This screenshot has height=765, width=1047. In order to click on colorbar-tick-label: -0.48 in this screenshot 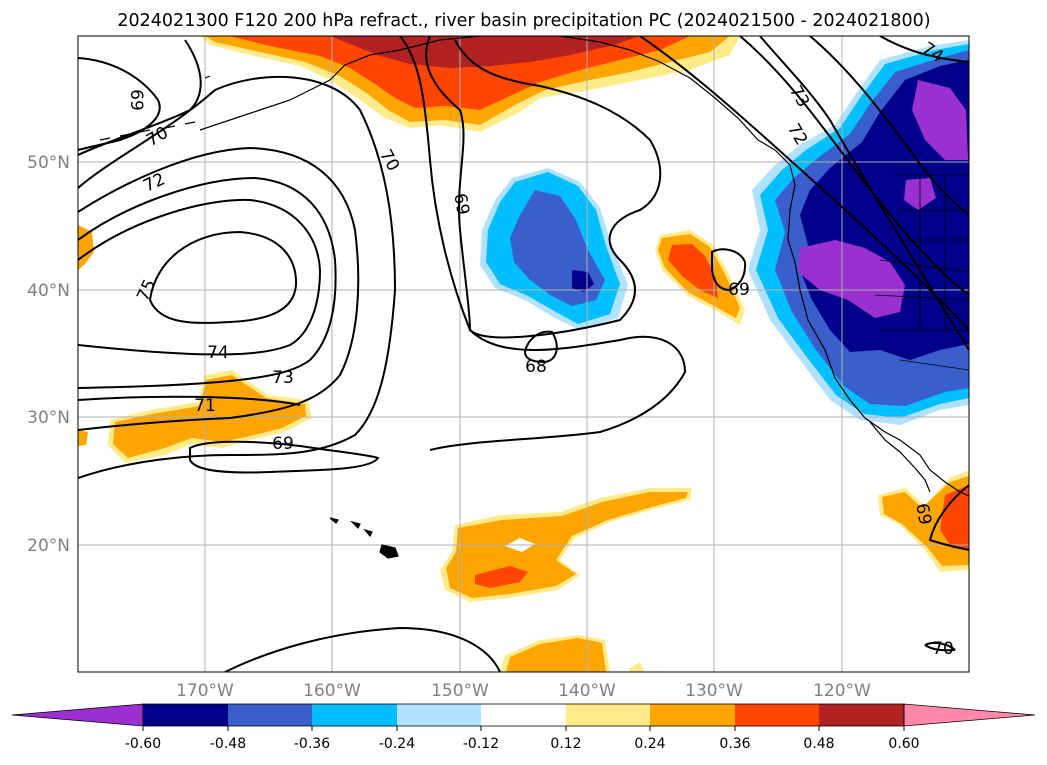, I will do `click(228, 744)`.